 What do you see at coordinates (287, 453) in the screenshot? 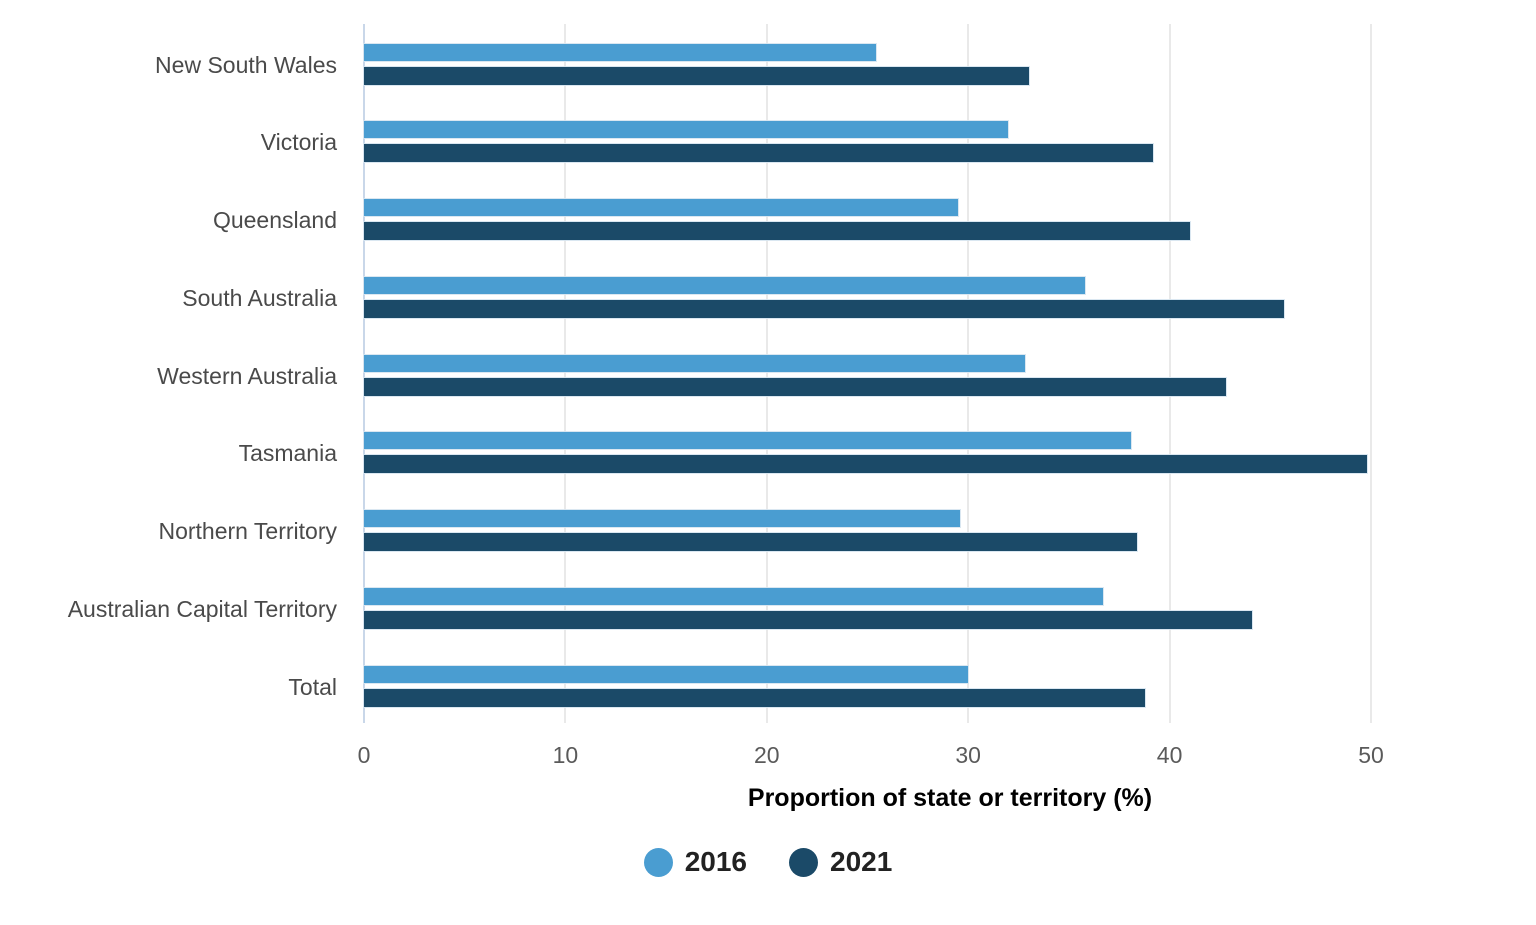
I see `category-label-tasmania: Tasmania` at bounding box center [287, 453].